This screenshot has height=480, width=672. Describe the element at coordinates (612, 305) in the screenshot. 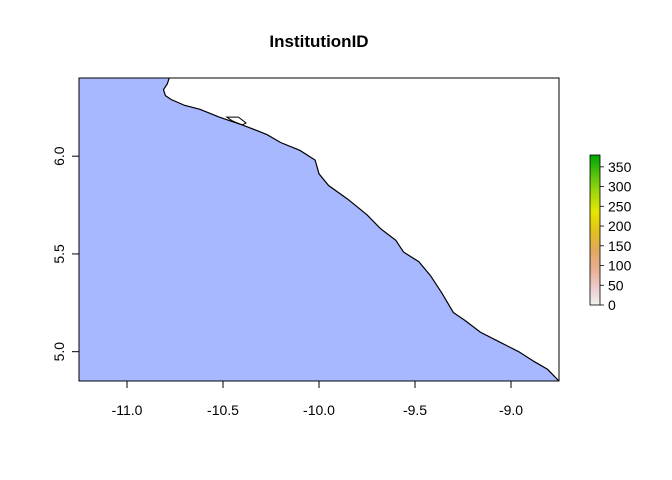

I see `legend-tick-label: 0` at that location.